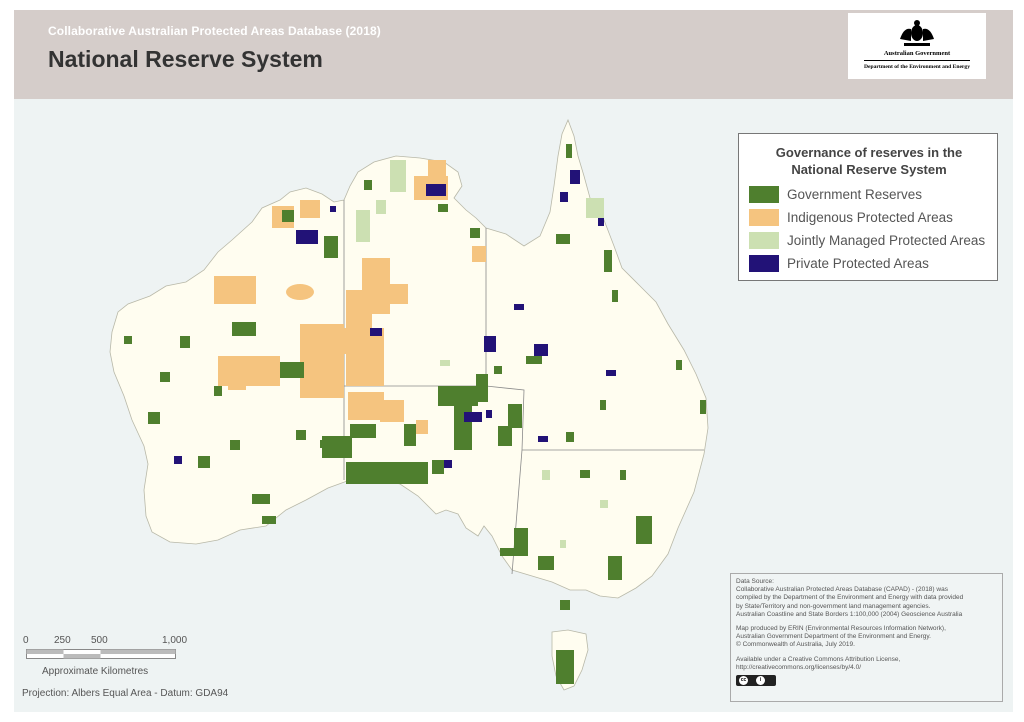  Describe the element at coordinates (99, 640) in the screenshot. I see `scale-tick-label: 500` at that location.